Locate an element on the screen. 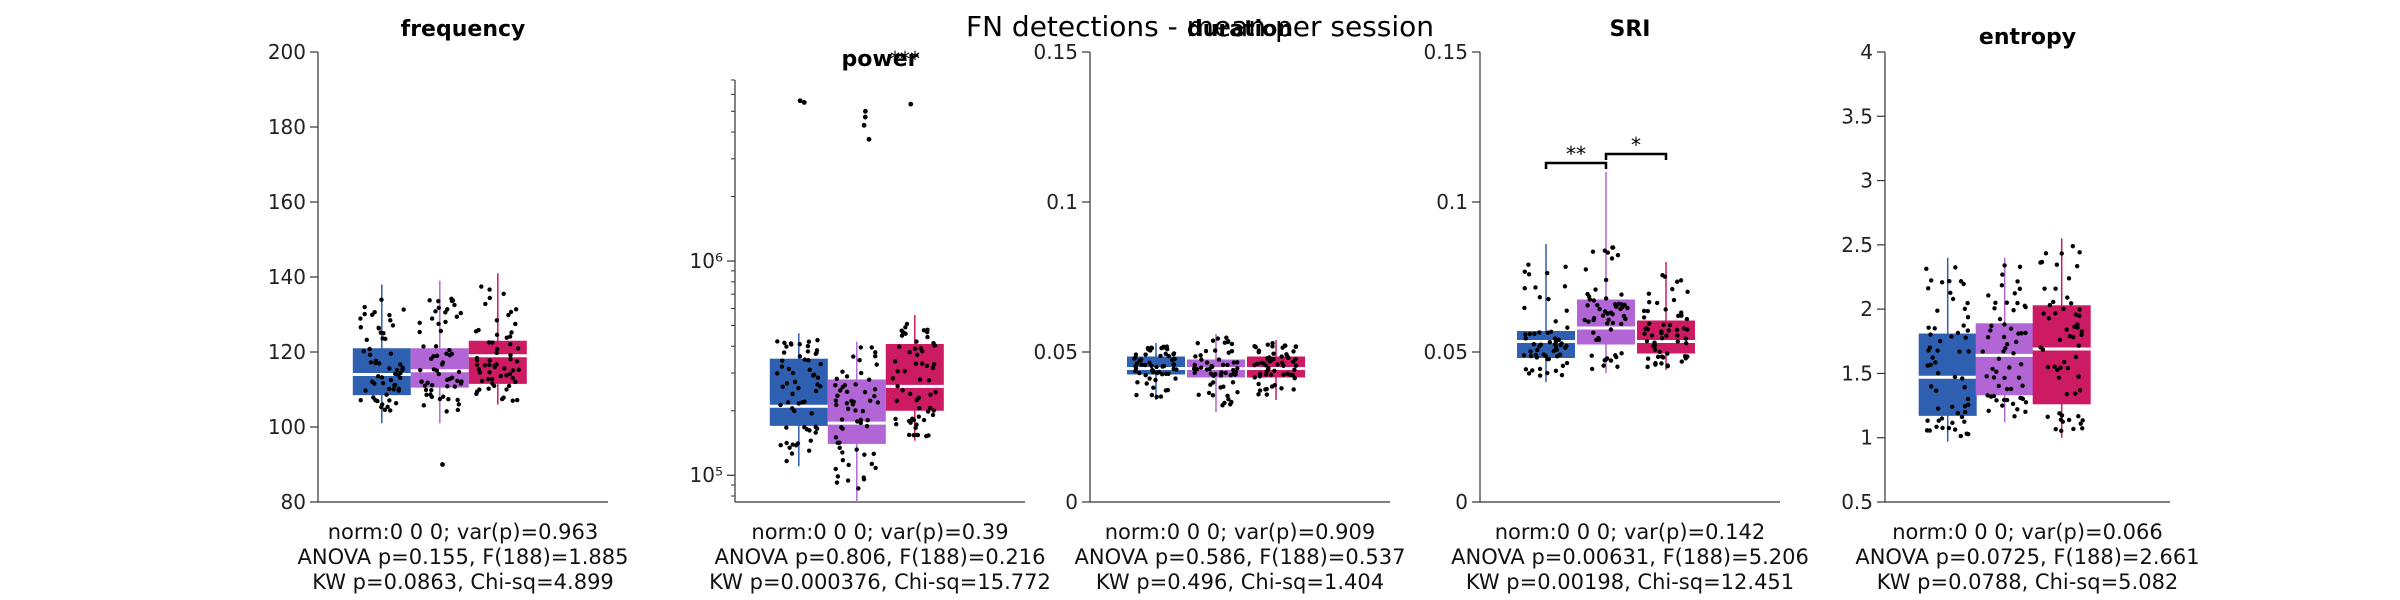  y-tick-label: 0.1 is located at coordinates (1062, 202).